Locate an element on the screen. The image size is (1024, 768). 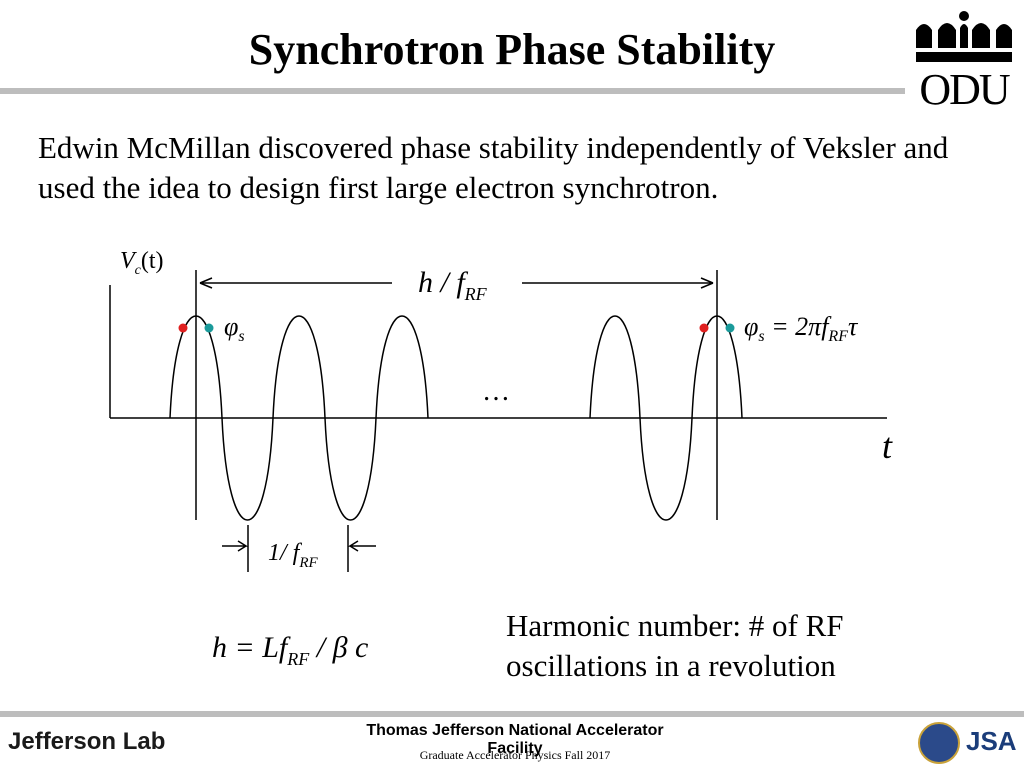
x-label: t is located at coordinates (887, 446).